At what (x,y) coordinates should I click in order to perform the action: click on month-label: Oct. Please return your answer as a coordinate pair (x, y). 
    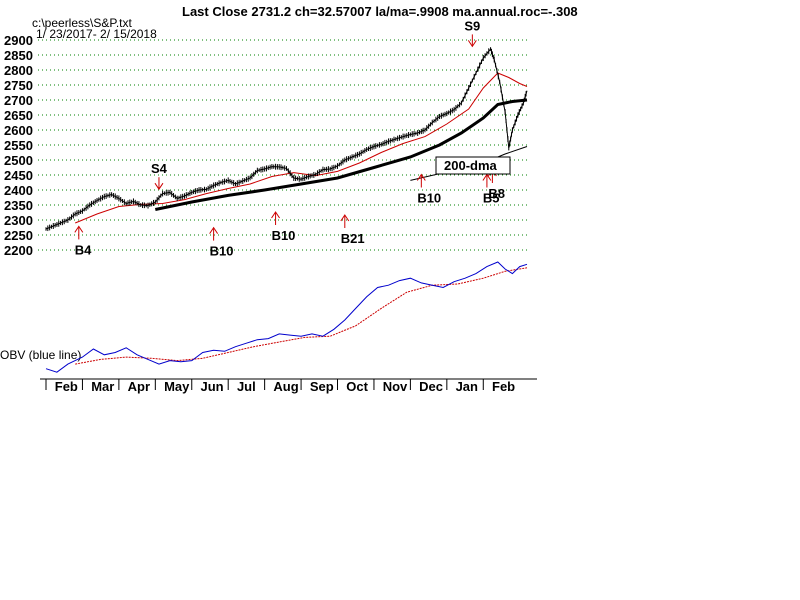
    Looking at the image, I should click on (357, 386).